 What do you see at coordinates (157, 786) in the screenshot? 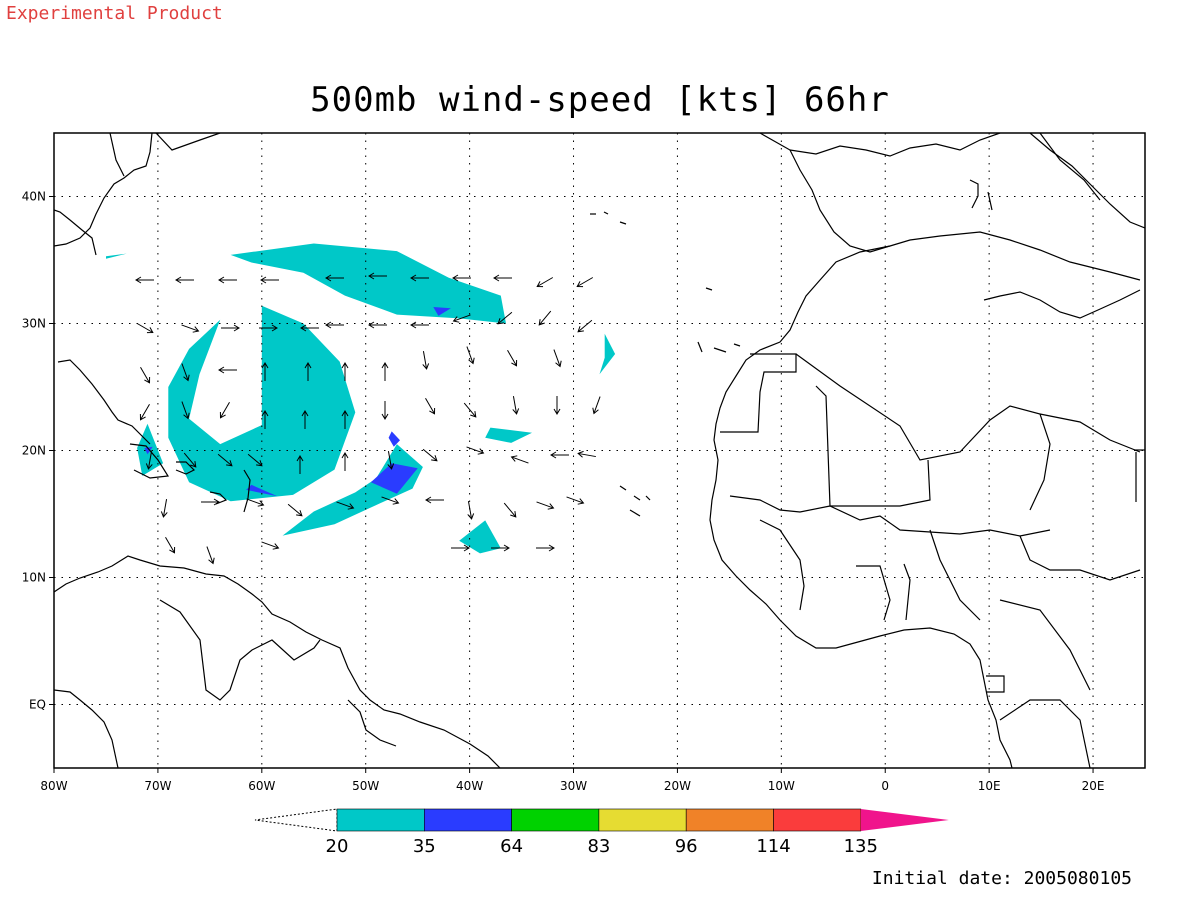
I see `lon-tick-label: 70W` at bounding box center [157, 786].